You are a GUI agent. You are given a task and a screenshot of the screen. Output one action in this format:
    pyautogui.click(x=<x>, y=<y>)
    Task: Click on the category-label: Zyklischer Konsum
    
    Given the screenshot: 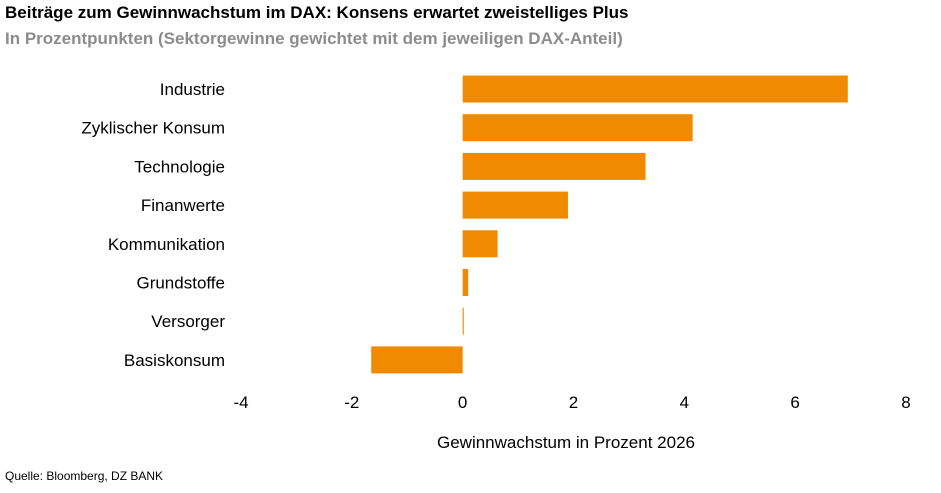 What is the action you would take?
    pyautogui.click(x=153, y=128)
    